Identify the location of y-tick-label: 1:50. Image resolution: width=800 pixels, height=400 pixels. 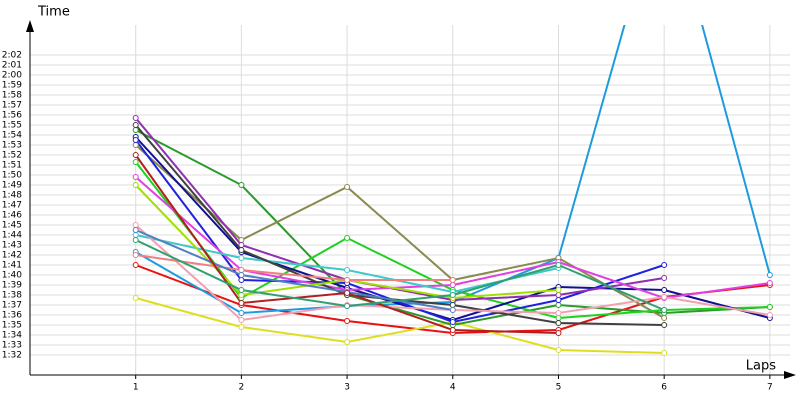
(12, 176).